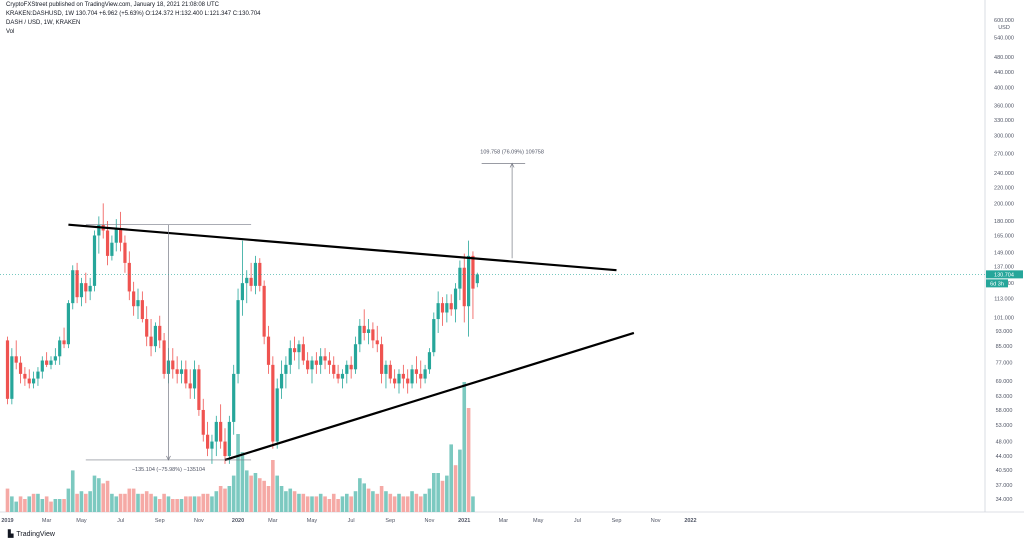 The height and width of the screenshot is (542, 1024). What do you see at coordinates (1004, 89) in the screenshot?
I see `price-tick-label: 400.000` at bounding box center [1004, 89].